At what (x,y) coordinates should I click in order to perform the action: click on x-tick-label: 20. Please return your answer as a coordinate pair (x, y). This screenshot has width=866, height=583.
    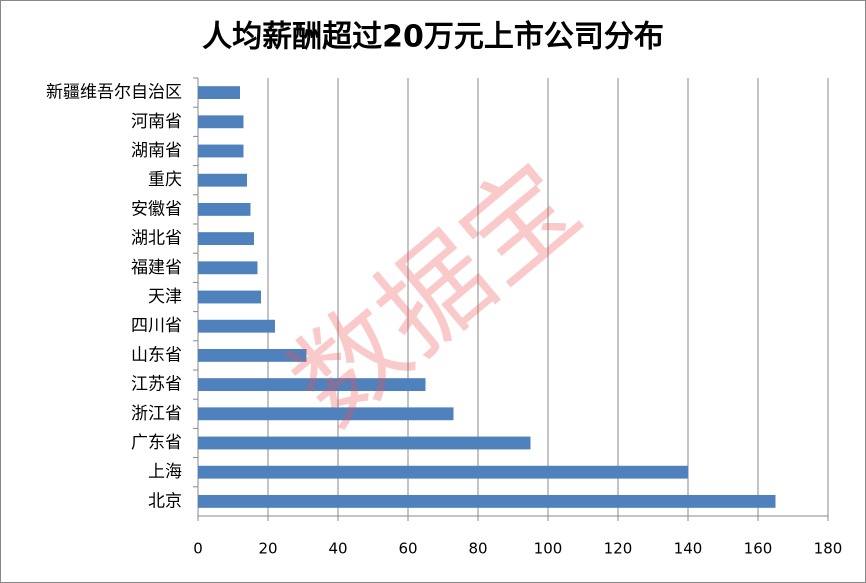
    Looking at the image, I should click on (267, 549).